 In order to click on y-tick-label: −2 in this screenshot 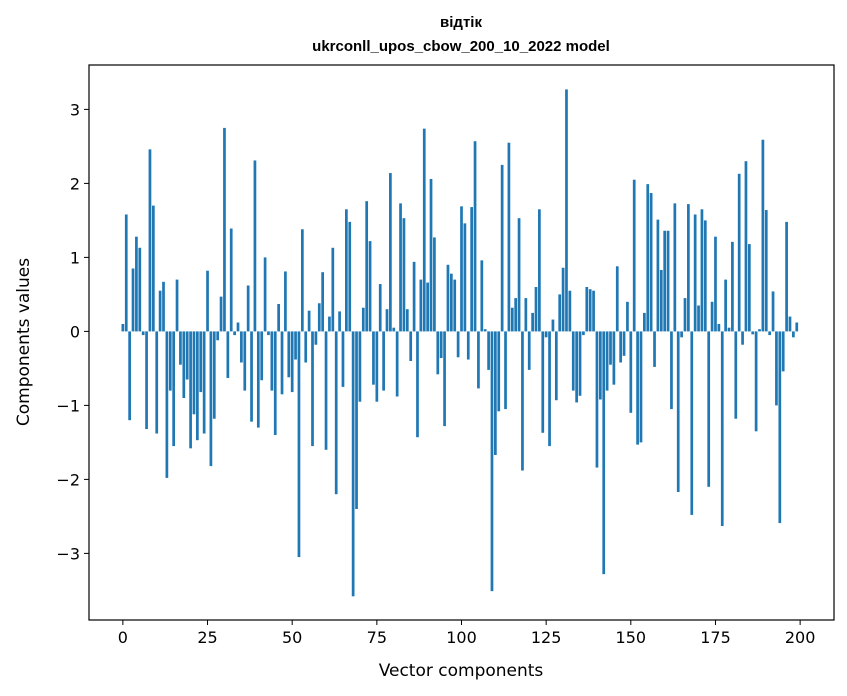, I will do `click(68, 479)`.